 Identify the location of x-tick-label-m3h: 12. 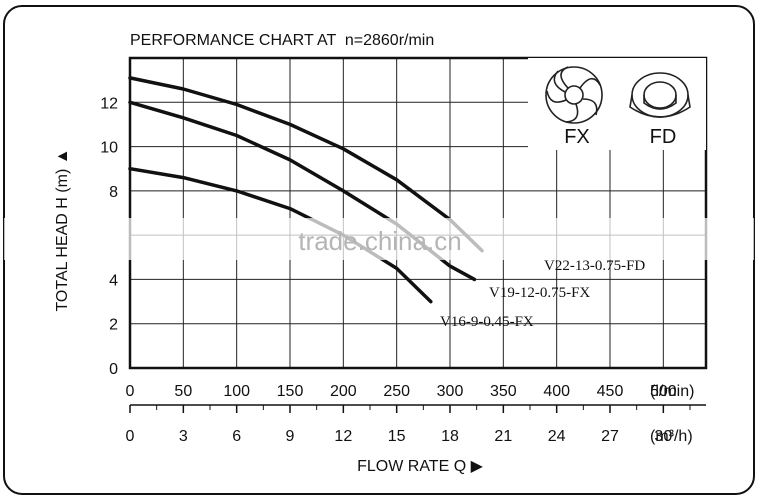
(343, 436).